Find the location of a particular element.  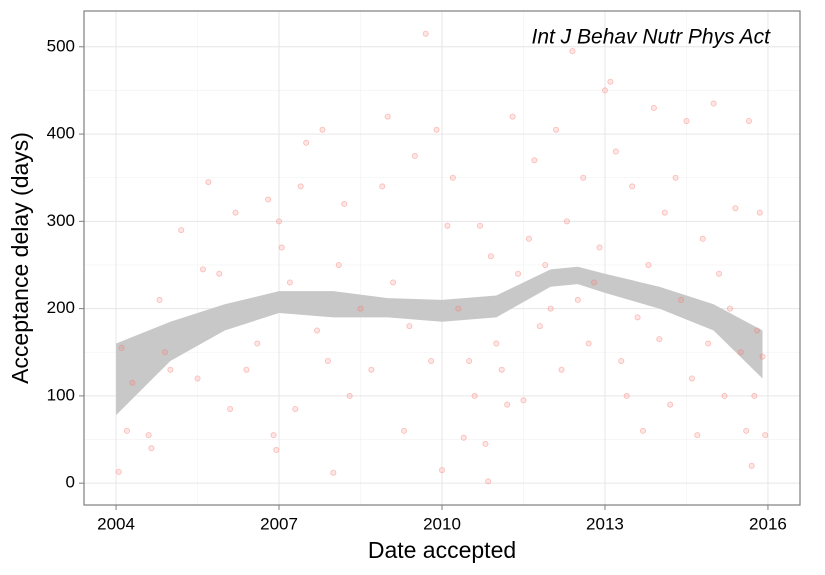

x-tick-label: 2007 is located at coordinates (279, 523).